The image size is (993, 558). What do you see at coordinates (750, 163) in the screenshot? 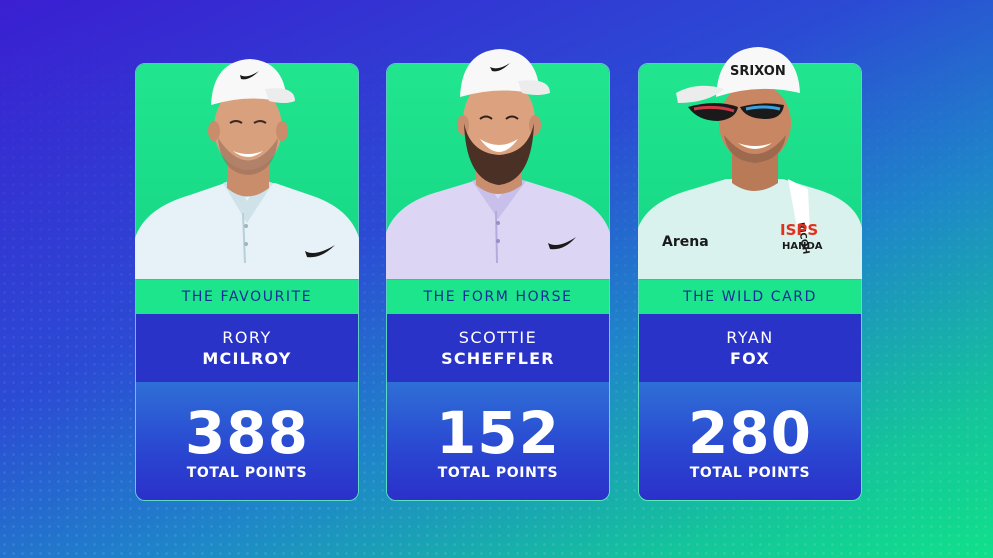
I see `golfer-portrait-image: RICOH Arena ISPS HANDA SRIXON` at bounding box center [750, 163].